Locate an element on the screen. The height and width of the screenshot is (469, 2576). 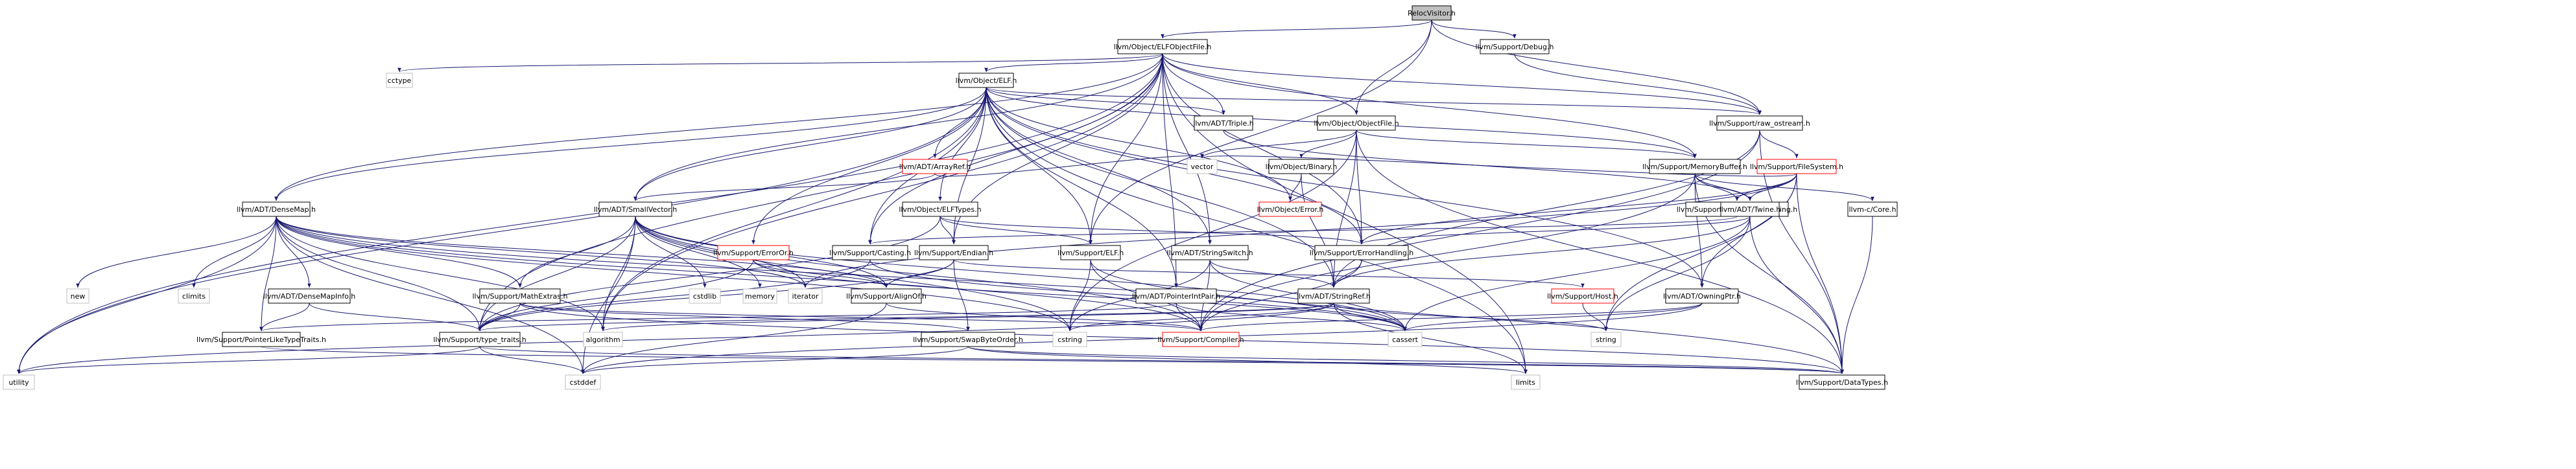
edge-smallvector-to-typetraits is located at coordinates (557, 274).